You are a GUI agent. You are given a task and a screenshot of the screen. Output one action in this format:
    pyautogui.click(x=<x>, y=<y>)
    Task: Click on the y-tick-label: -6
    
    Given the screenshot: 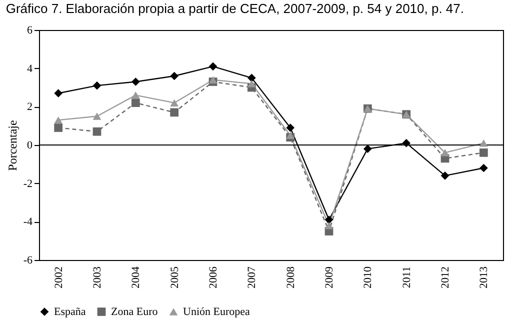 What is the action you would take?
    pyautogui.click(x=28, y=260)
    